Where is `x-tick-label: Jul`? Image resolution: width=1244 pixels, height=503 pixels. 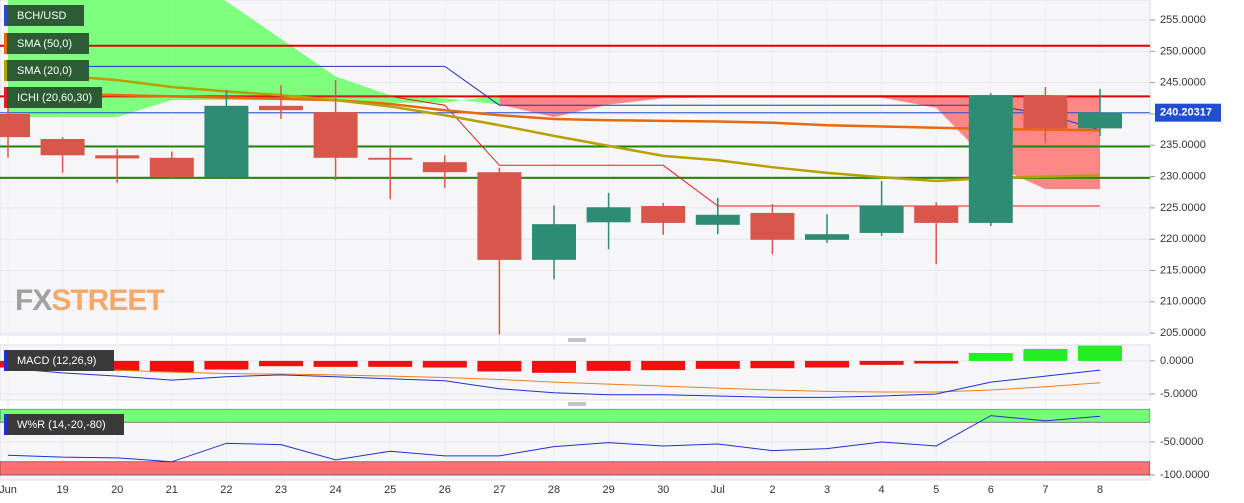 x-tick-label: Jul is located at coordinates (718, 490).